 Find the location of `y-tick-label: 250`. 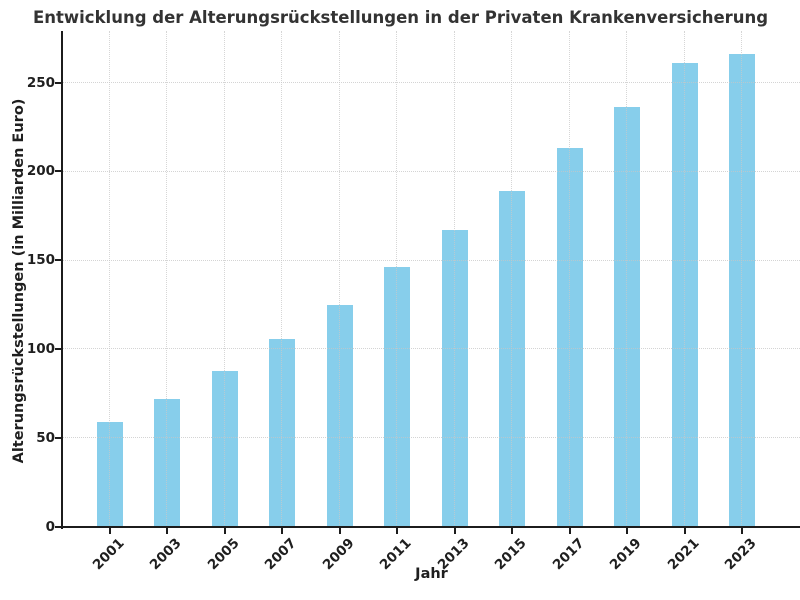

y-tick-label: 250 is located at coordinates (40, 82).